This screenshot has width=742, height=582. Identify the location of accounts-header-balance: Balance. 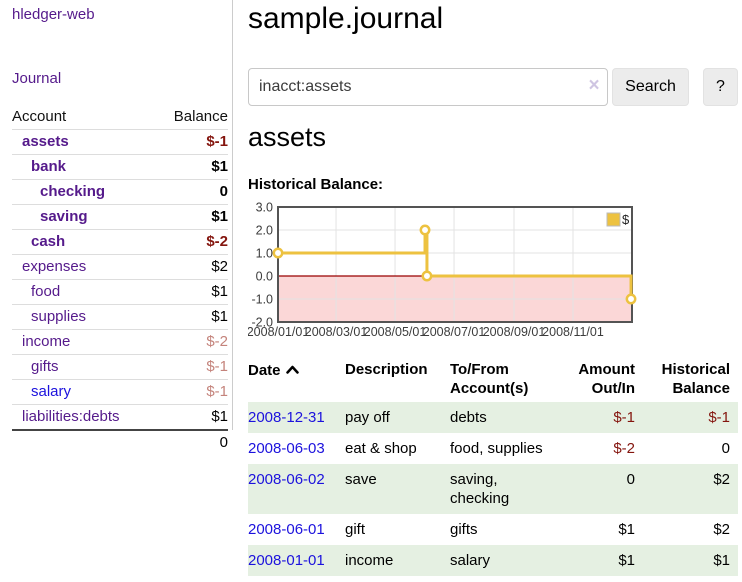
(200, 116).